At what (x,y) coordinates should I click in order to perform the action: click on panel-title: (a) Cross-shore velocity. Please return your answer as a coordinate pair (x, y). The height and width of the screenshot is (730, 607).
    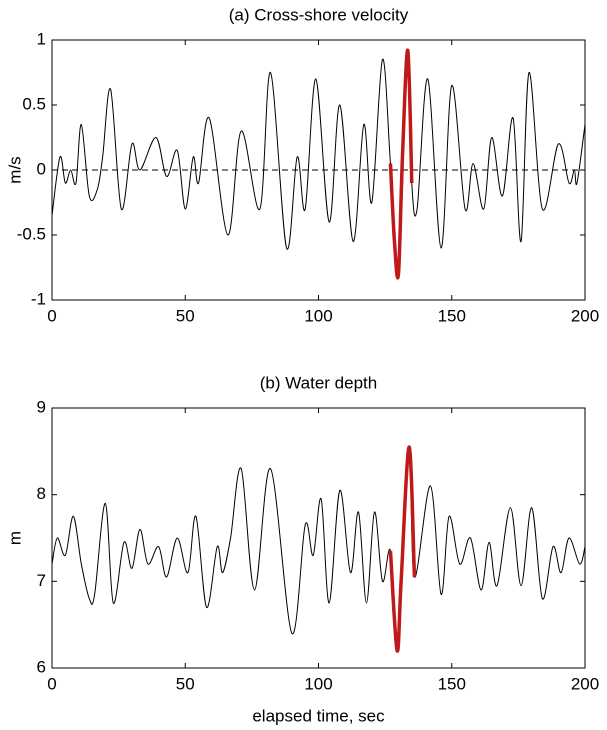
    Looking at the image, I should click on (319, 14).